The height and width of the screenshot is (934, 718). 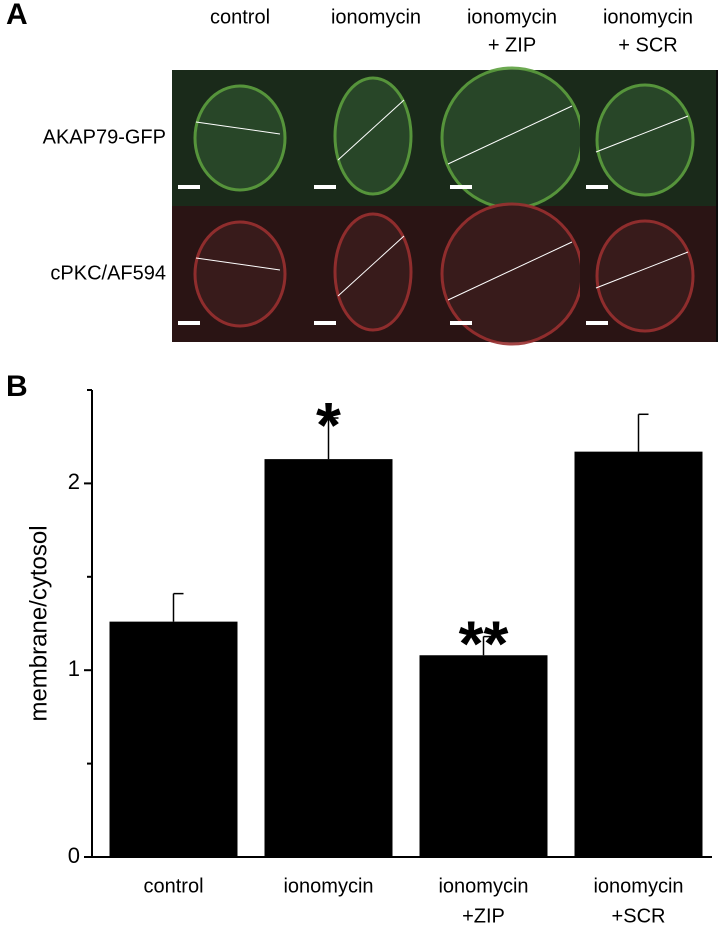 I want to click on x-tick-label: control, so click(x=173, y=886).